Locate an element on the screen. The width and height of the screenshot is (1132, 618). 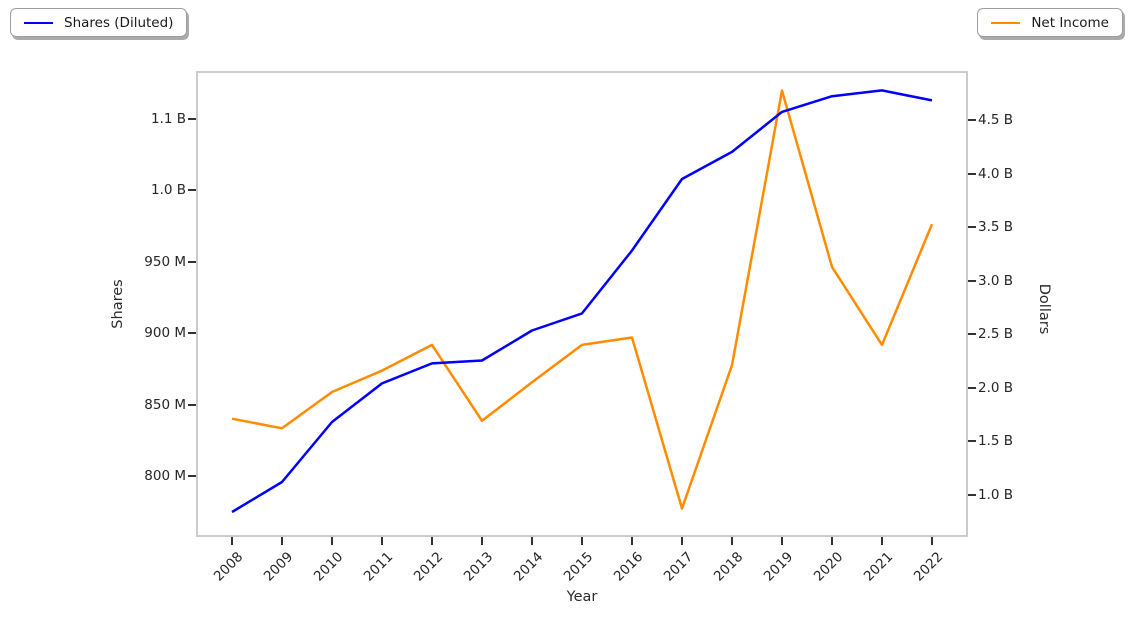
x-tick-label: 2022 is located at coordinates (928, 567).